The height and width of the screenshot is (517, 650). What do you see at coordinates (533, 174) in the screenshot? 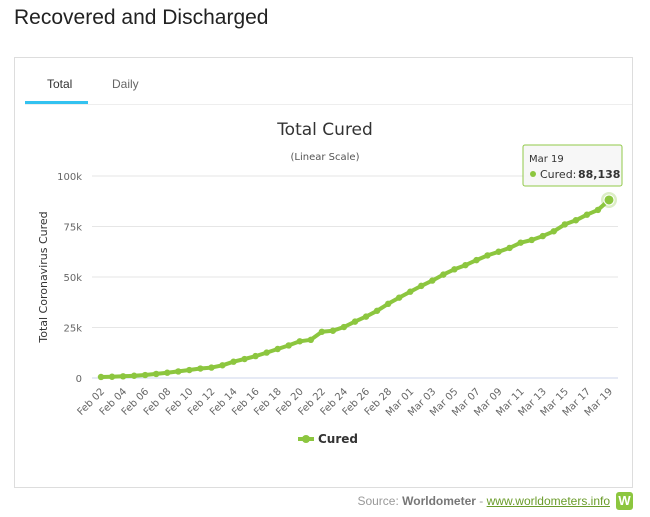
I see `tooltip-marker` at bounding box center [533, 174].